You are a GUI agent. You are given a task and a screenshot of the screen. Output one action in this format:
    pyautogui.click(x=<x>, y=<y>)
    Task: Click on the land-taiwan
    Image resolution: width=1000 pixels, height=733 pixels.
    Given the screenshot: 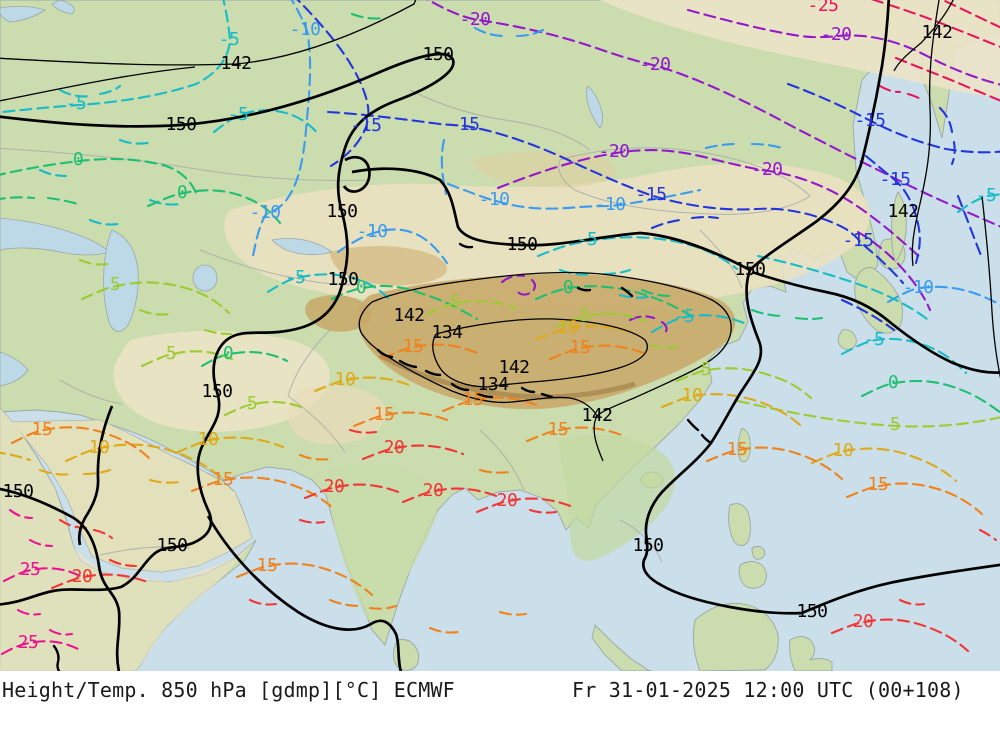 What is the action you would take?
    pyautogui.click(x=744, y=445)
    